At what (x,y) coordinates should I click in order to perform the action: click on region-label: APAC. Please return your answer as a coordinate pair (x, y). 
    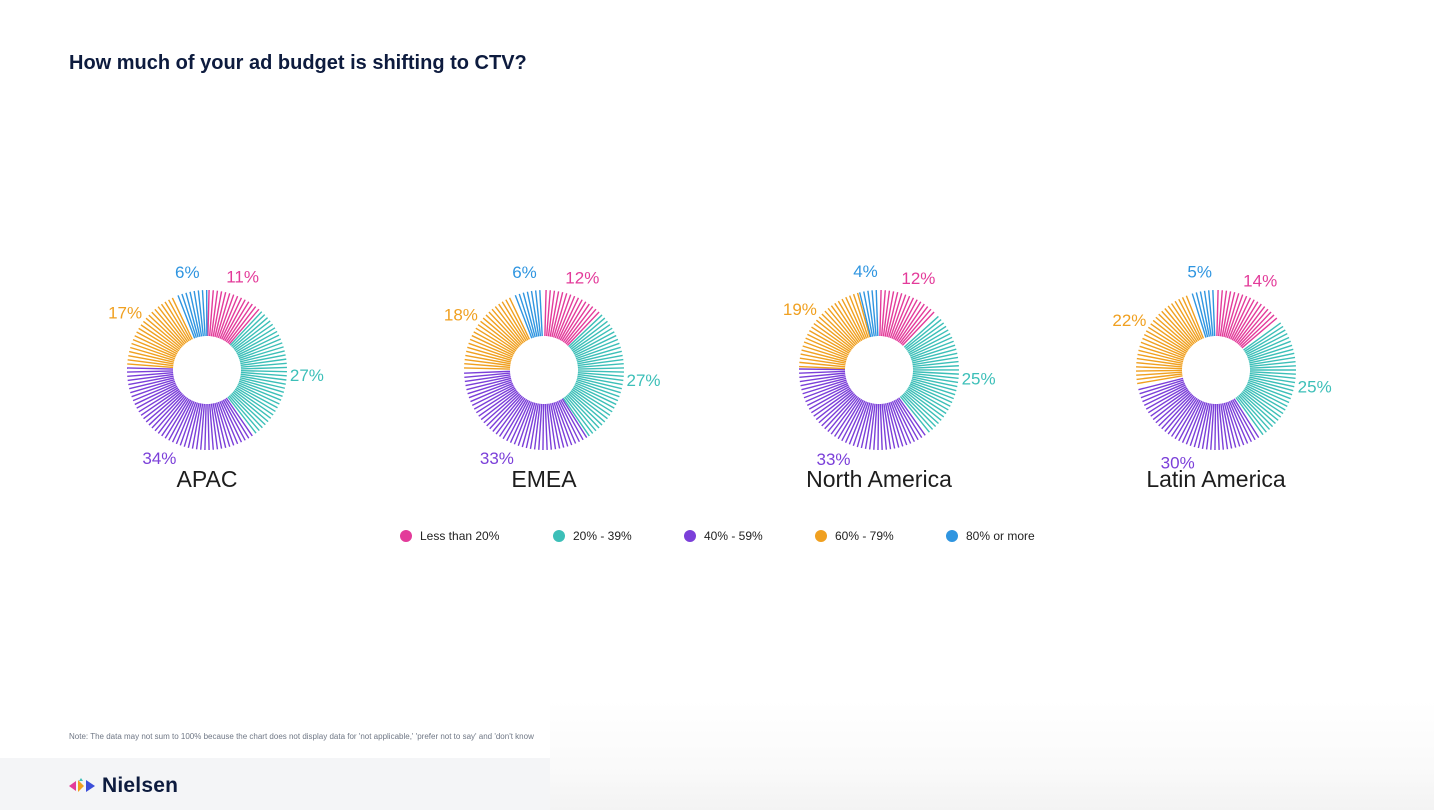
    Looking at the image, I should click on (207, 479).